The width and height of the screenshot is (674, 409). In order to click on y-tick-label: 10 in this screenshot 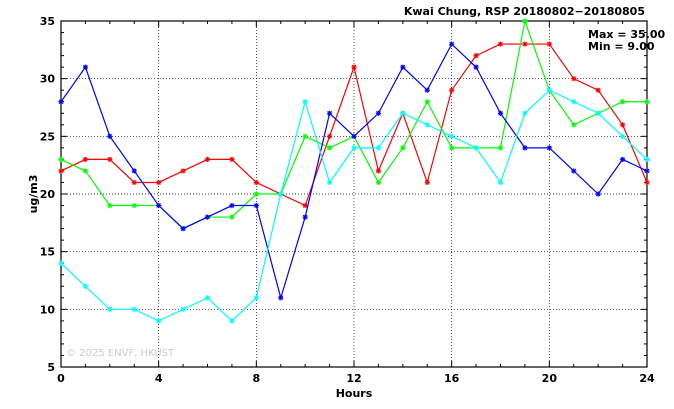, I will do `click(48, 309)`.